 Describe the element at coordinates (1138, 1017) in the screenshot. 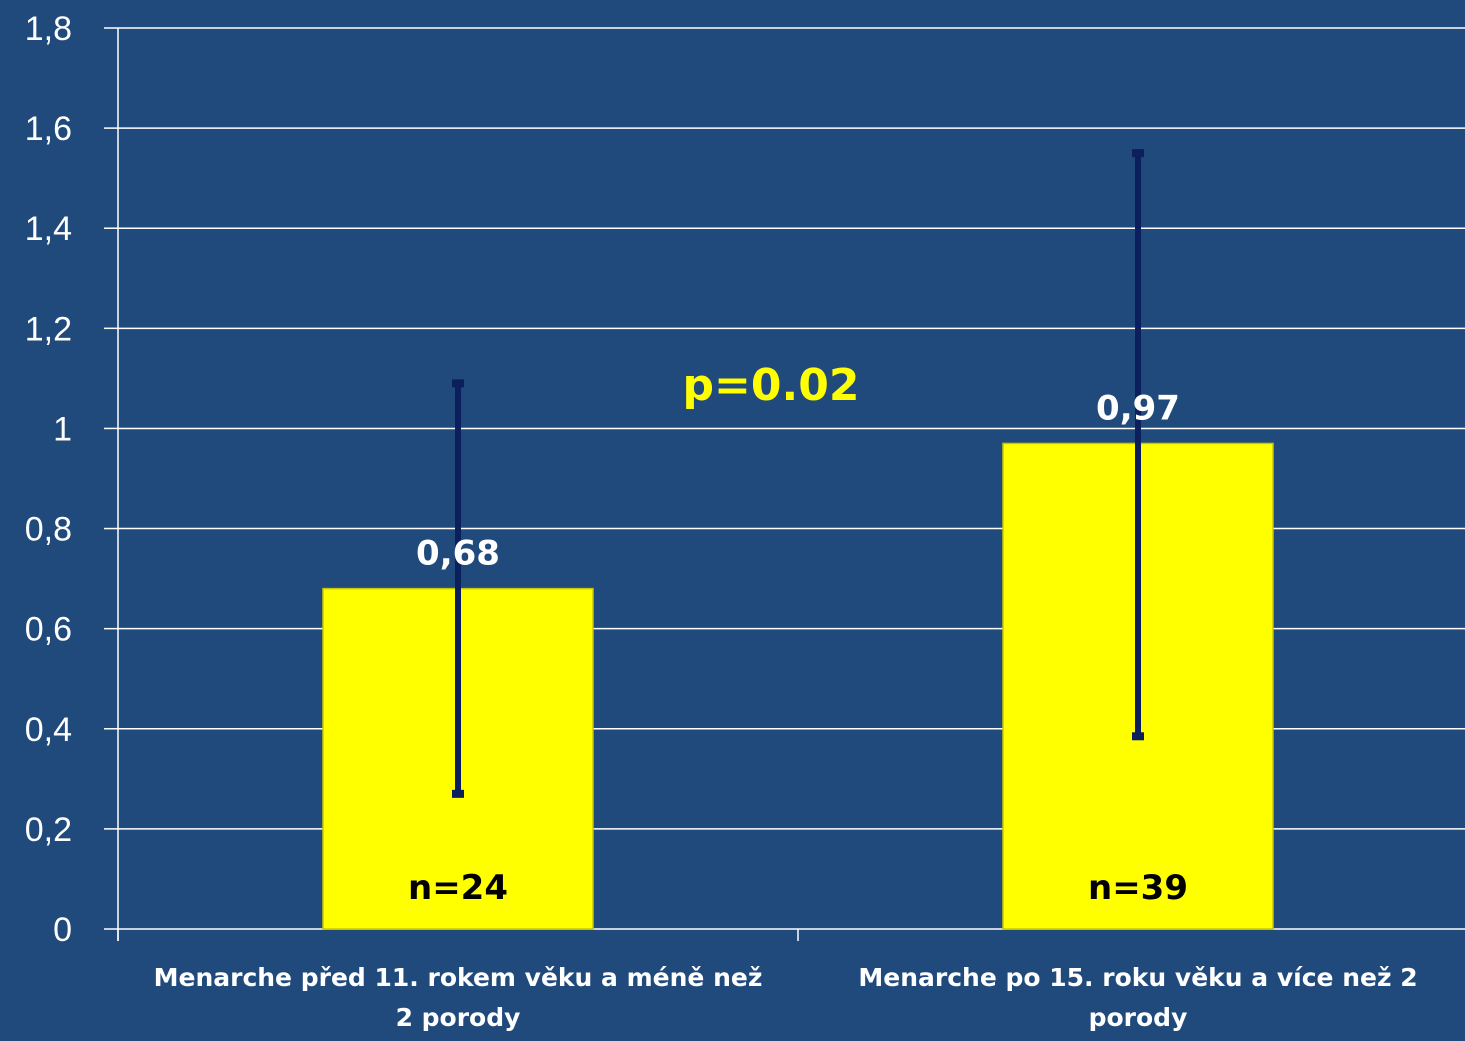

I see `x-category-label-2: porody` at that location.